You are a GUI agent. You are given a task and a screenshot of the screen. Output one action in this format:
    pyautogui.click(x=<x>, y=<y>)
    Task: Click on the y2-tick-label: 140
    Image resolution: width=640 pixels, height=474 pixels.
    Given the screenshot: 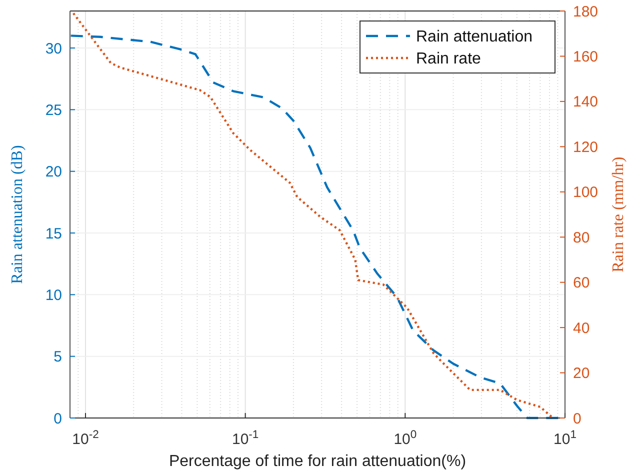 What is the action you would take?
    pyautogui.click(x=585, y=102)
    